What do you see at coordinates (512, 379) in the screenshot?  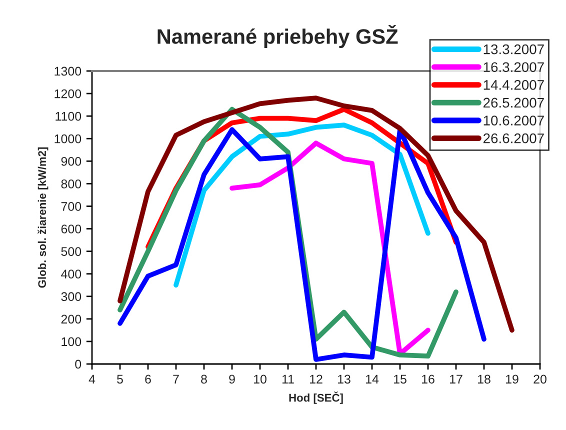 I see `x-tick-label: 19` at bounding box center [512, 379].